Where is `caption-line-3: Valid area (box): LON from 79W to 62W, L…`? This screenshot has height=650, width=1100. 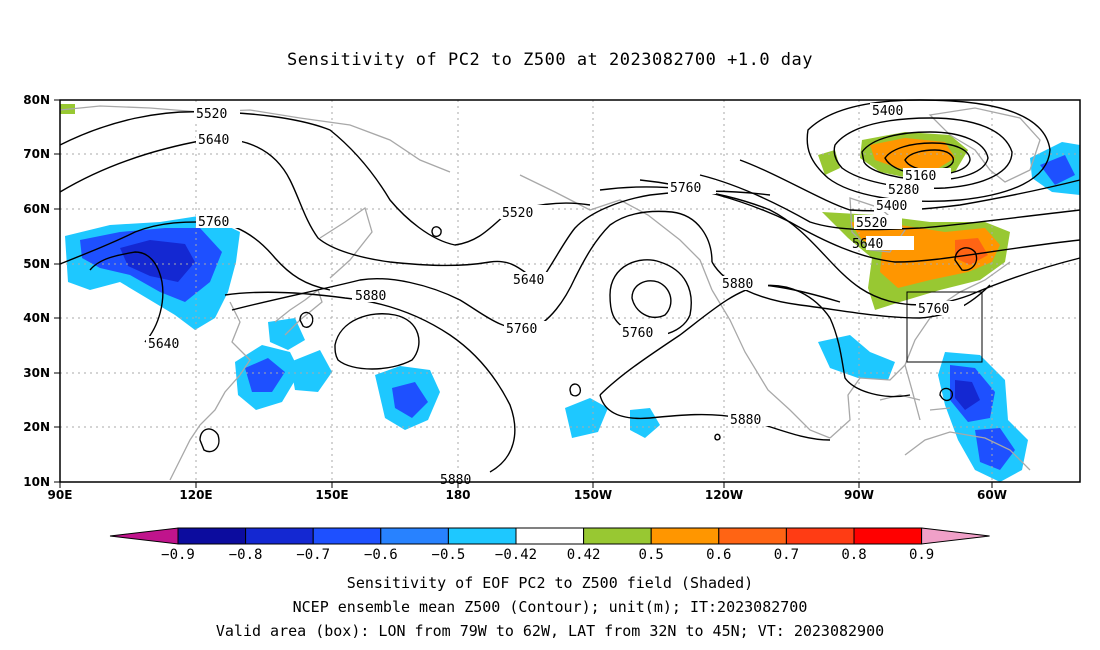 caption-line-3: Valid area (box): LON from 79W to 62W, L… is located at coordinates (550, 631).